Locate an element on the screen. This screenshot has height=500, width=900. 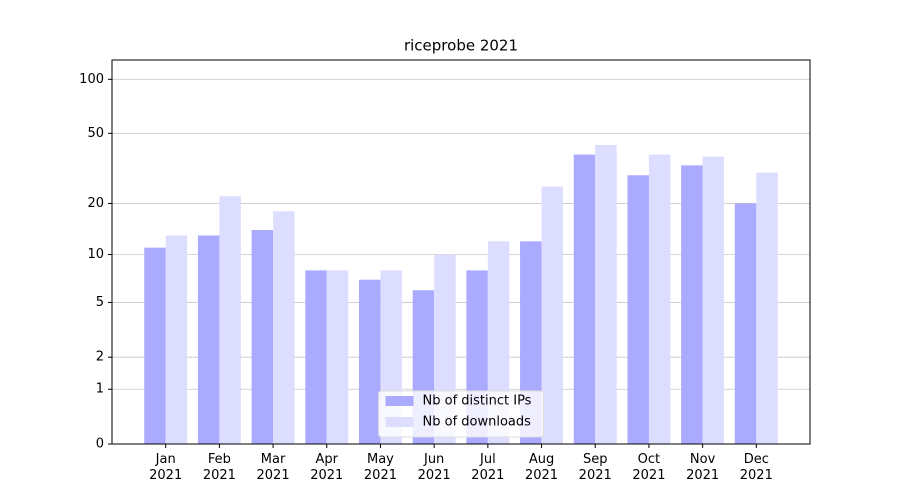
legend-label: Nb of downloads is located at coordinates (477, 422).